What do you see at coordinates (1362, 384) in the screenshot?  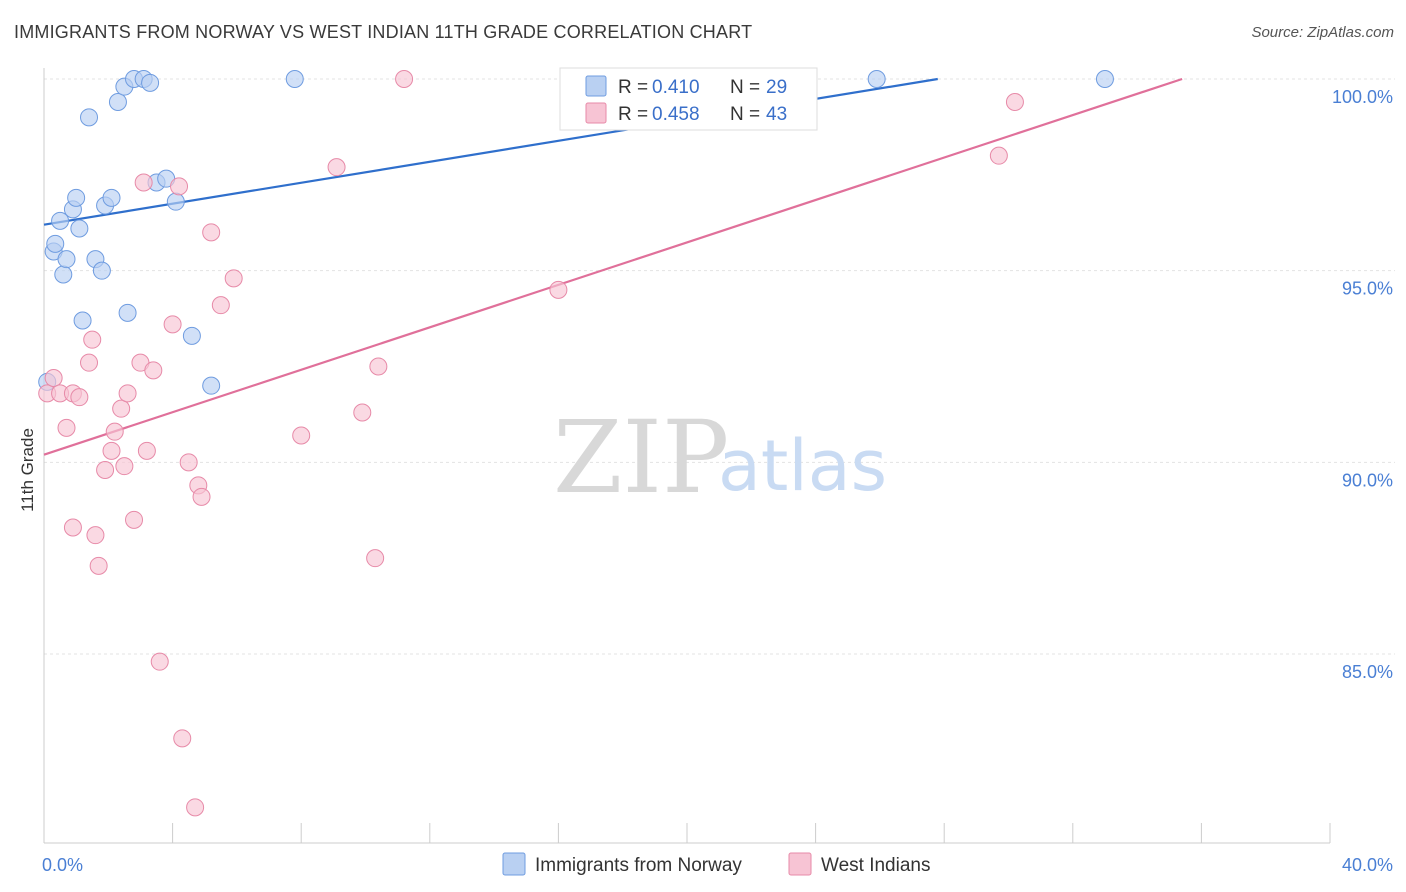 I see `y-tick-labels: 100.0% 95.0% 90.0% 85.0%` at bounding box center [1362, 384].